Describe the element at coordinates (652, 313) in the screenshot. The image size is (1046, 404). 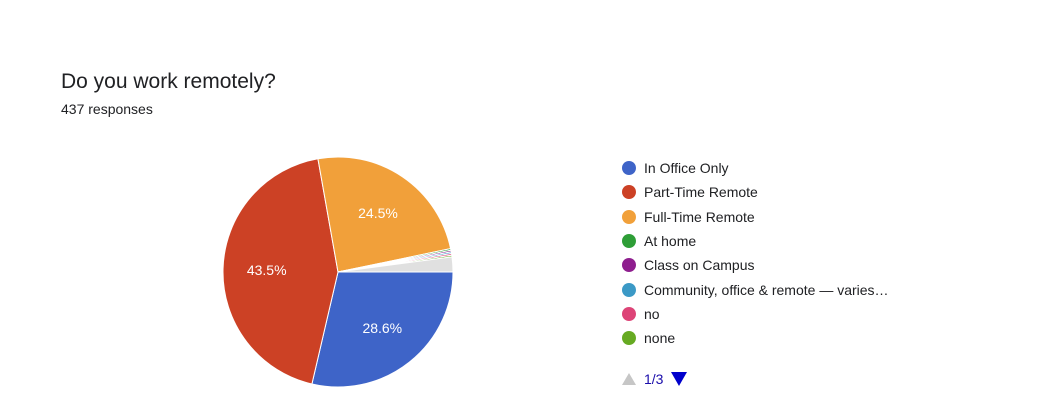
I see `legend-label: no` at that location.